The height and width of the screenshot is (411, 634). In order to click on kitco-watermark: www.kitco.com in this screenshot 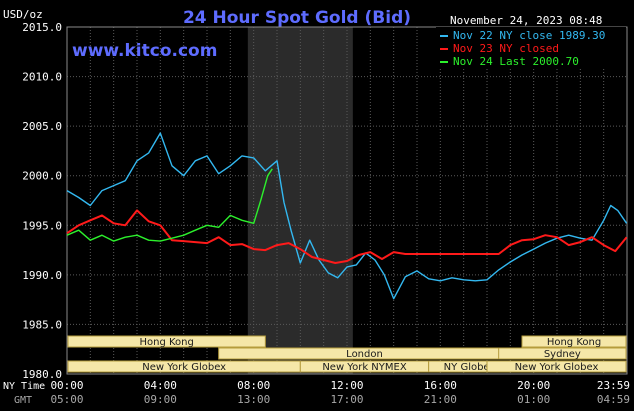, I will do `click(144, 51)`.